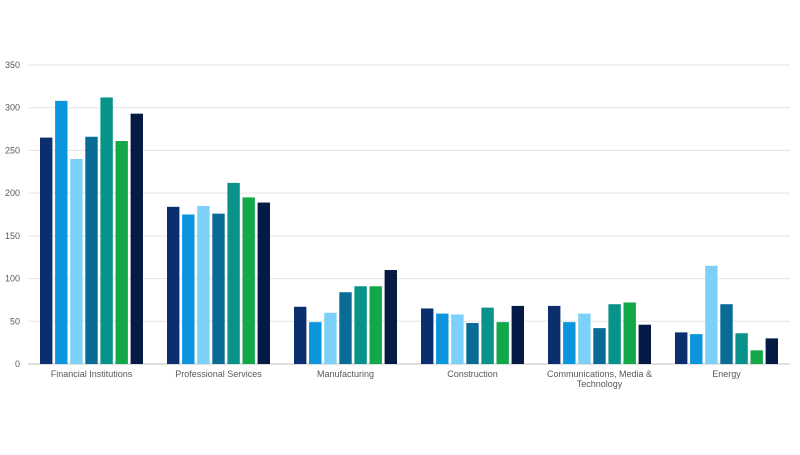  I want to click on y-tick-label: 100, so click(12, 279).